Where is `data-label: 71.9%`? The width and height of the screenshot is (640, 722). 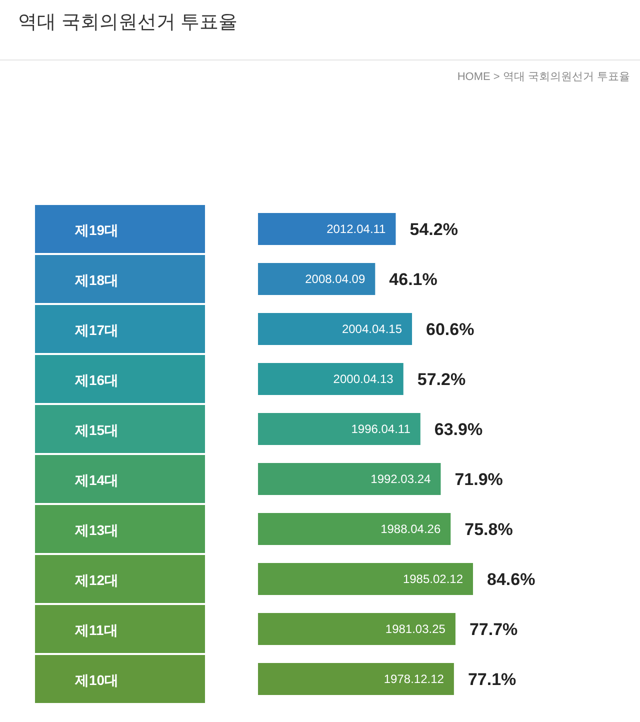 data-label: 71.9% is located at coordinates (478, 479).